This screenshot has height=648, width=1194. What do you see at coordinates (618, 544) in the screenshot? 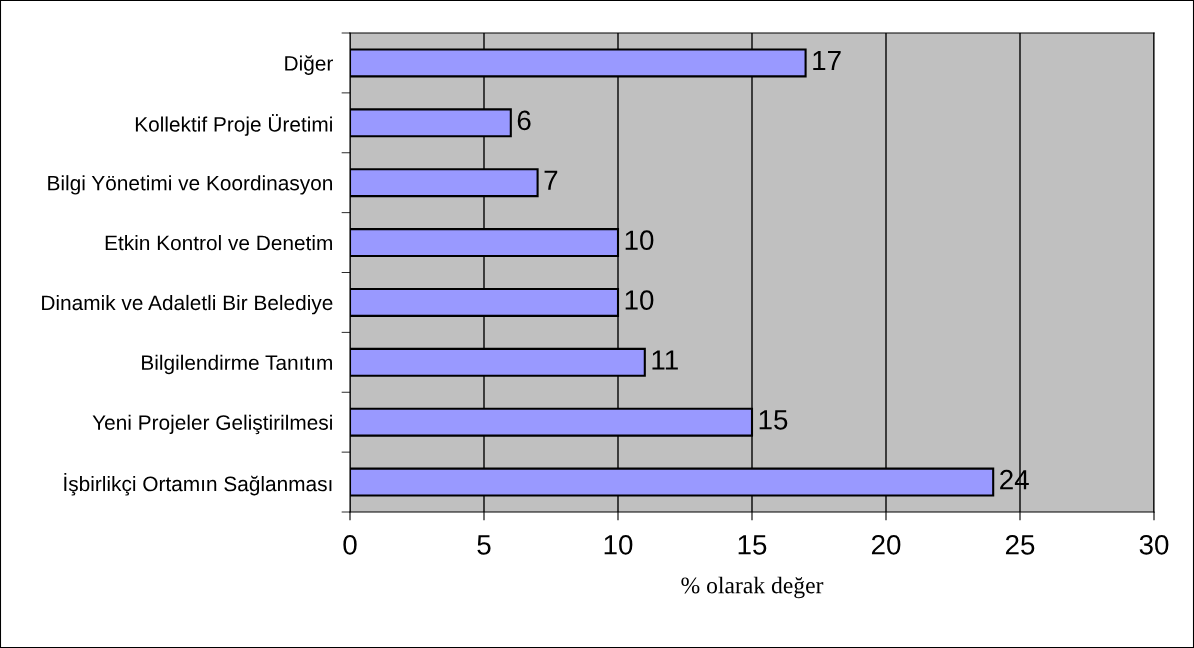
I see `x-tick-label: 10` at bounding box center [618, 544].